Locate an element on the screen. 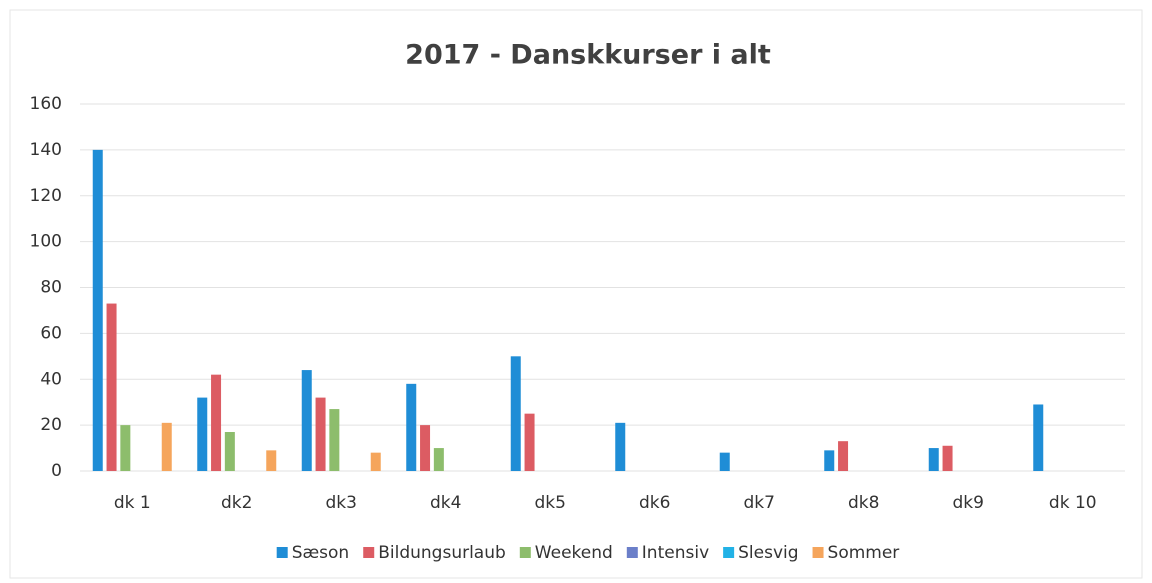  chart-title: 2017 - Danskkurser i alt is located at coordinates (588, 55).